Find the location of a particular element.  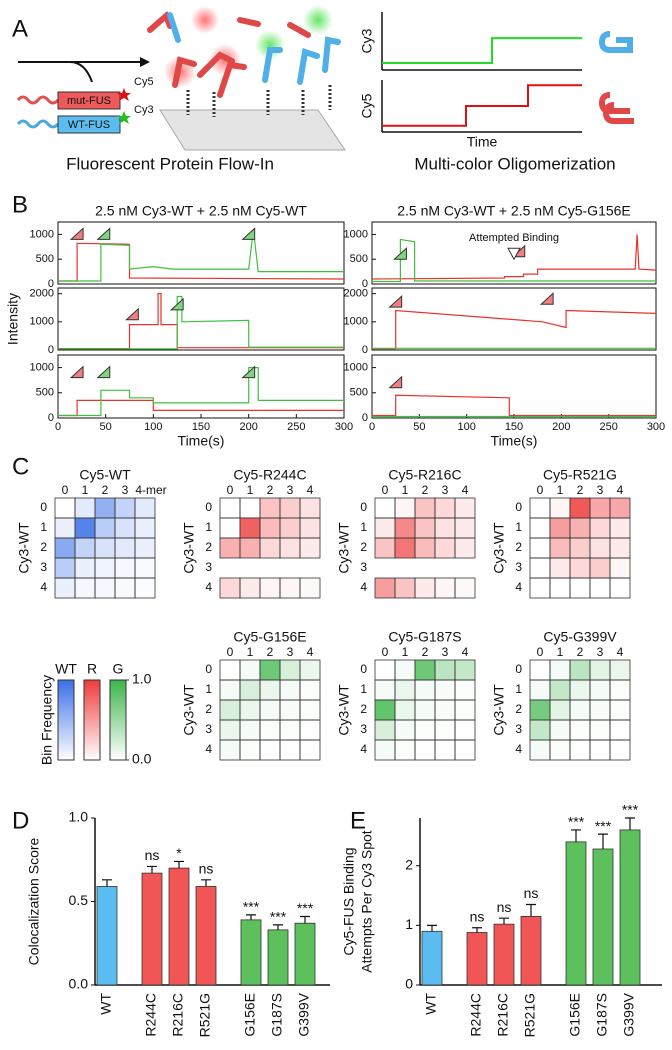

plot-frame is located at coordinates (514, 319).